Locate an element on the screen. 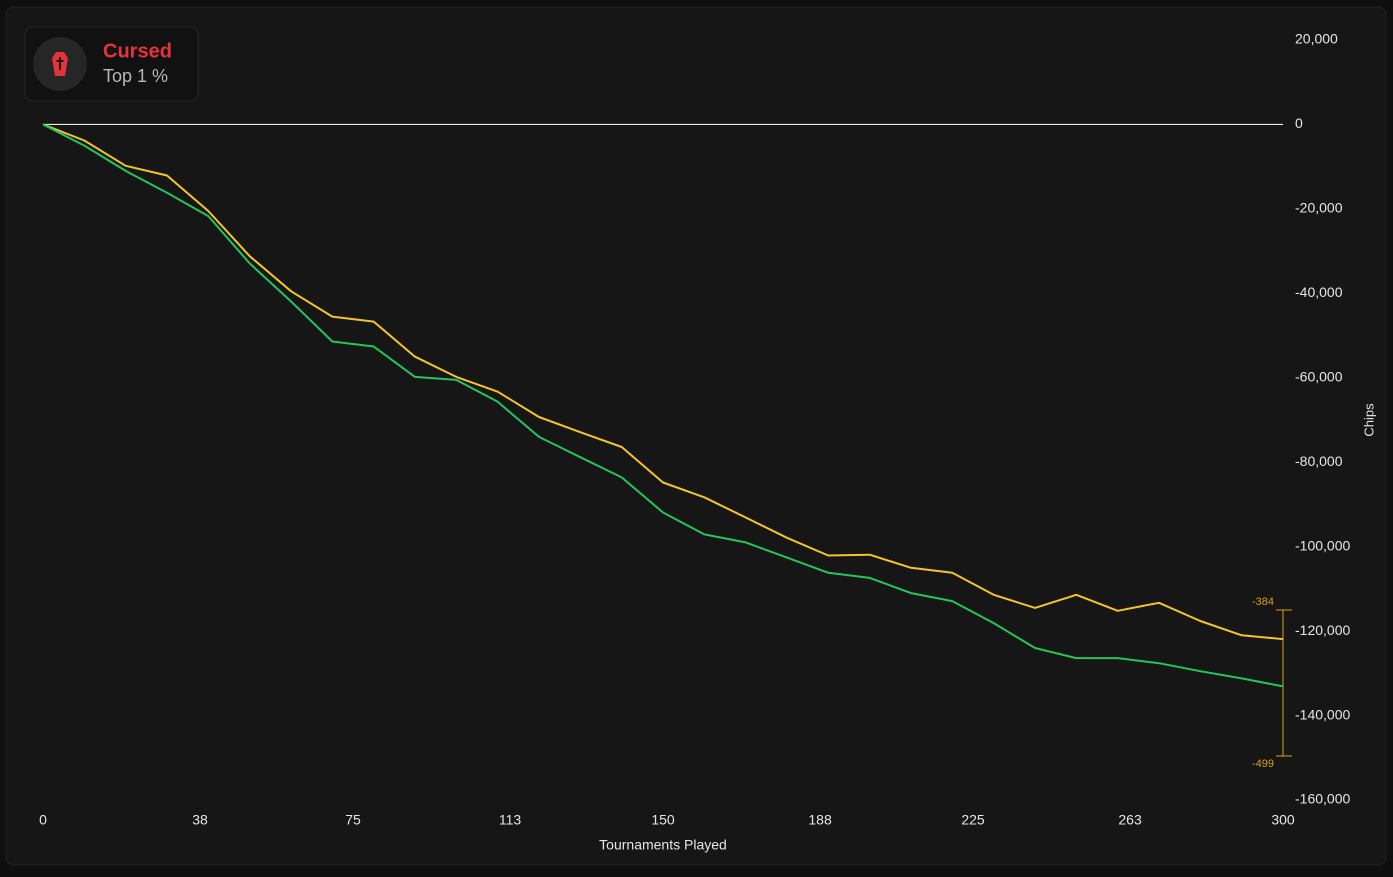  x-tick-label: 113 is located at coordinates (510, 820).